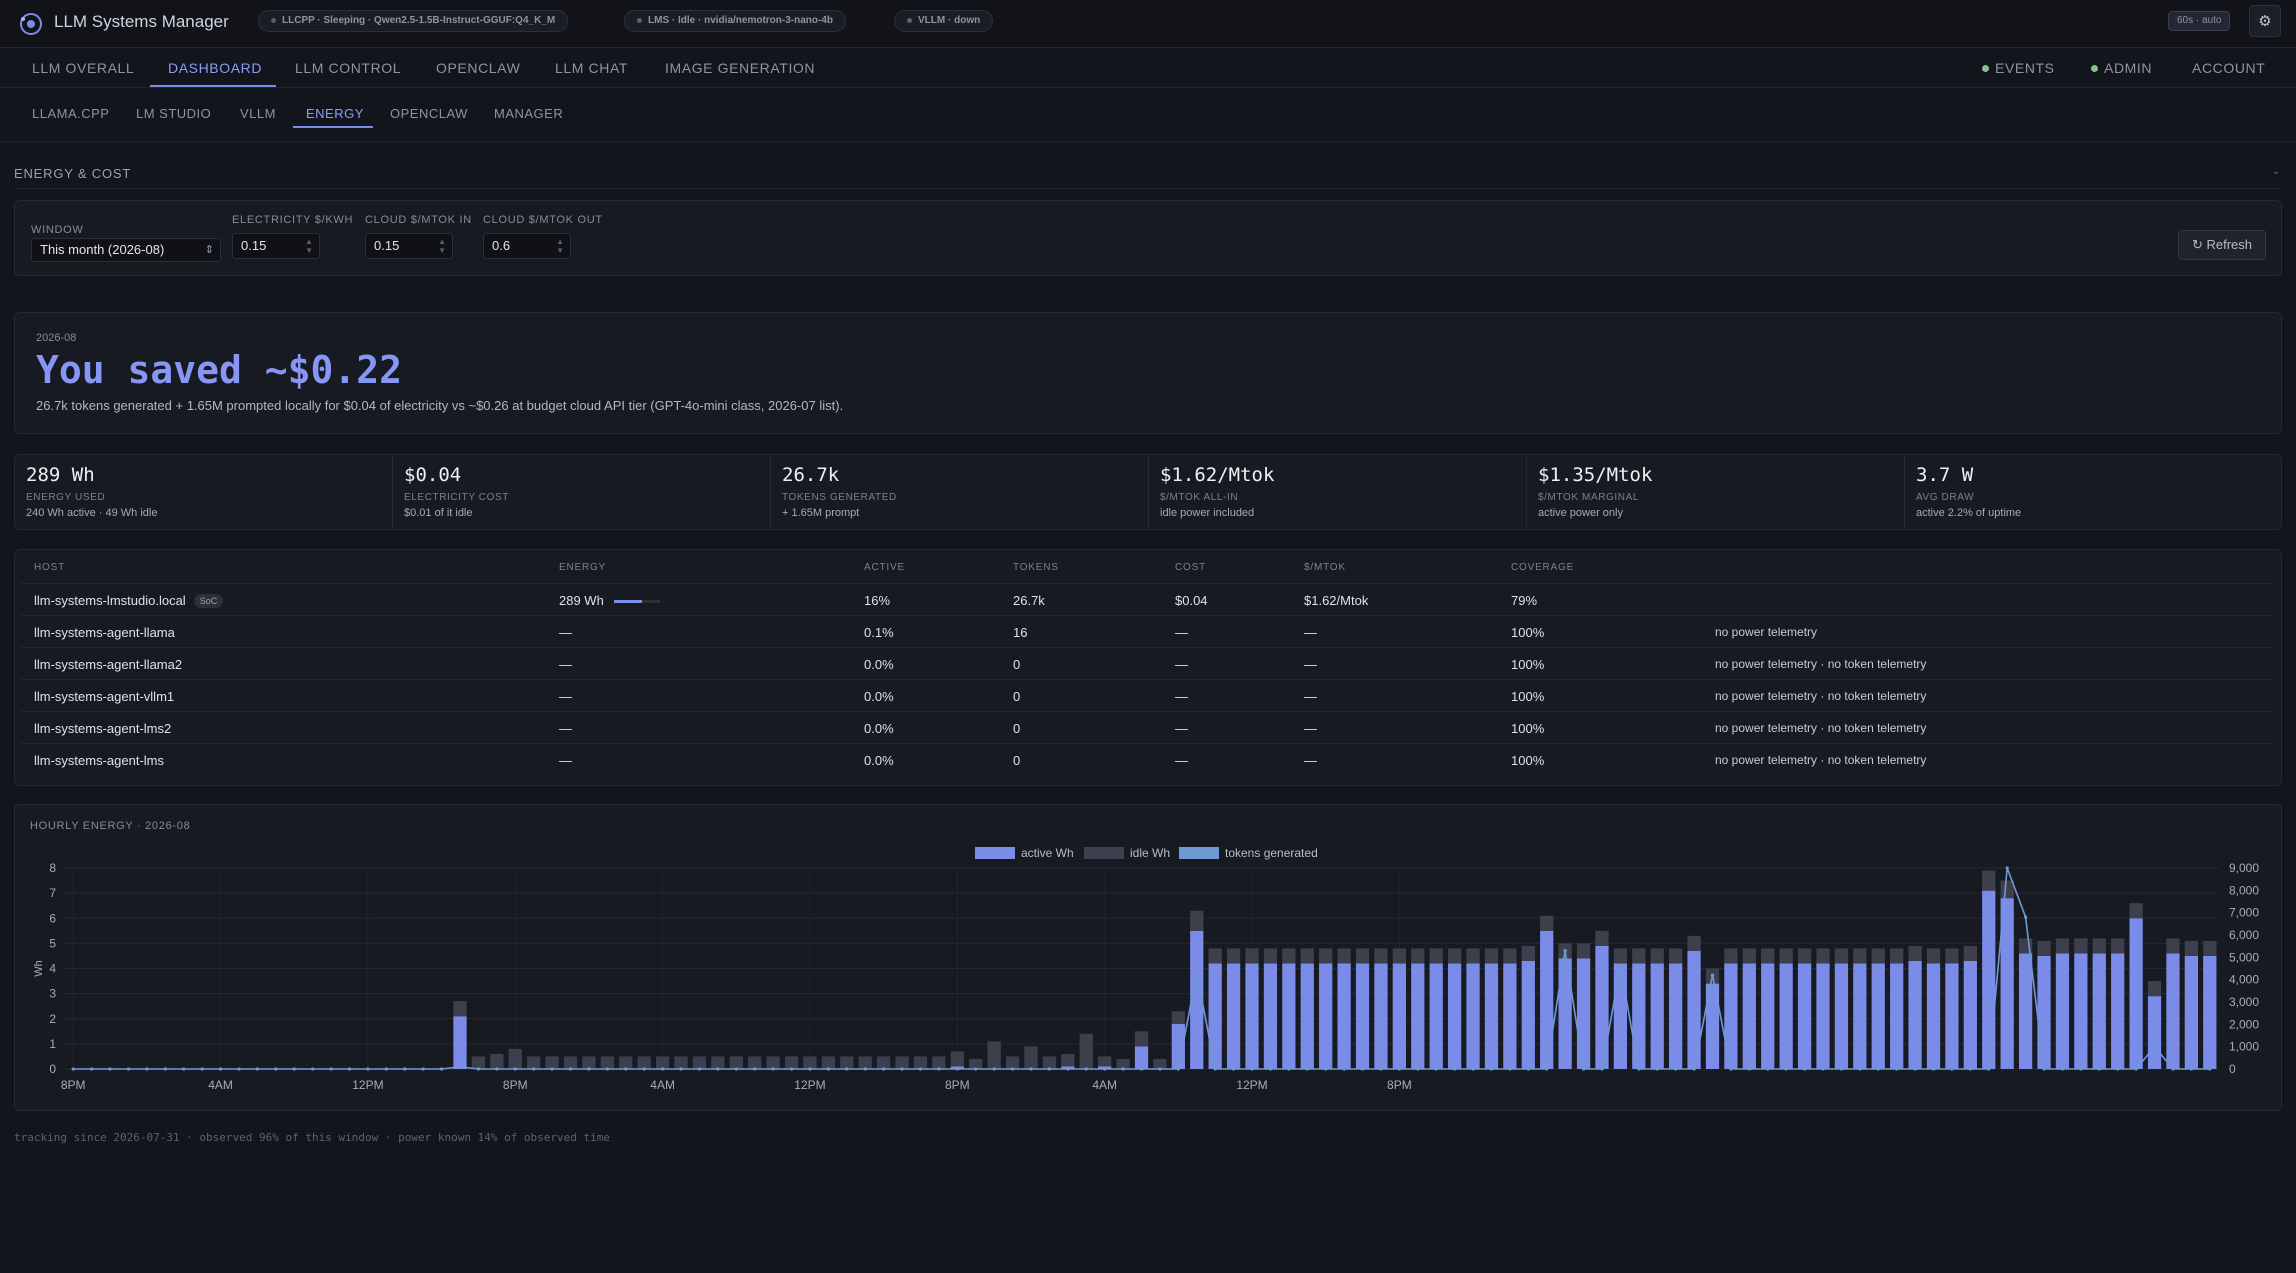 Image resolution: width=2296 pixels, height=1273 pixels. I want to click on nav-account: ACCOUNT, so click(2229, 68).